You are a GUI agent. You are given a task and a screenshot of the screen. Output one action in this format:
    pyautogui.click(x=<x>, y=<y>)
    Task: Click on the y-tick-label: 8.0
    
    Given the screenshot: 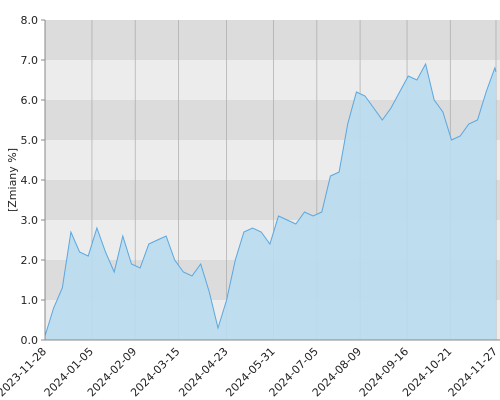 What is the action you would take?
    pyautogui.click(x=30, y=20)
    